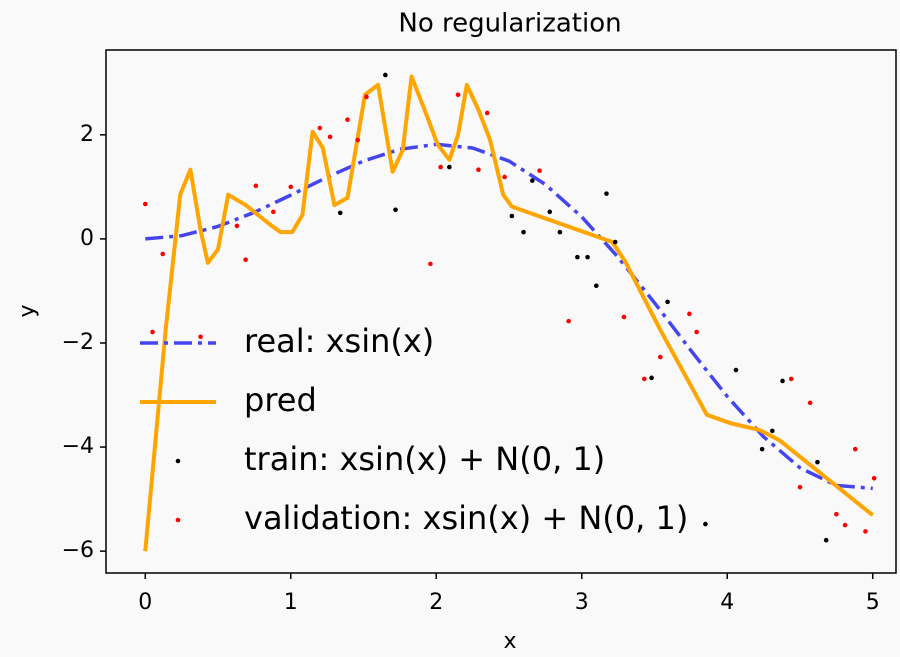  What do you see at coordinates (424, 459) in the screenshot?
I see `legend-label: train: xsin(x) + N(0, 1)` at bounding box center [424, 459].